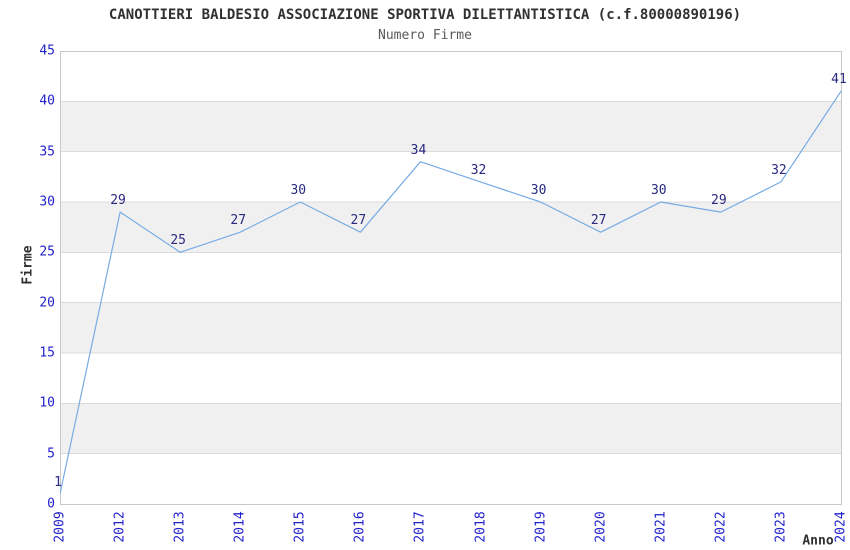 This screenshot has width=850, height=550. What do you see at coordinates (841, 527) in the screenshot?
I see `x-tick-label: 2024` at bounding box center [841, 527].